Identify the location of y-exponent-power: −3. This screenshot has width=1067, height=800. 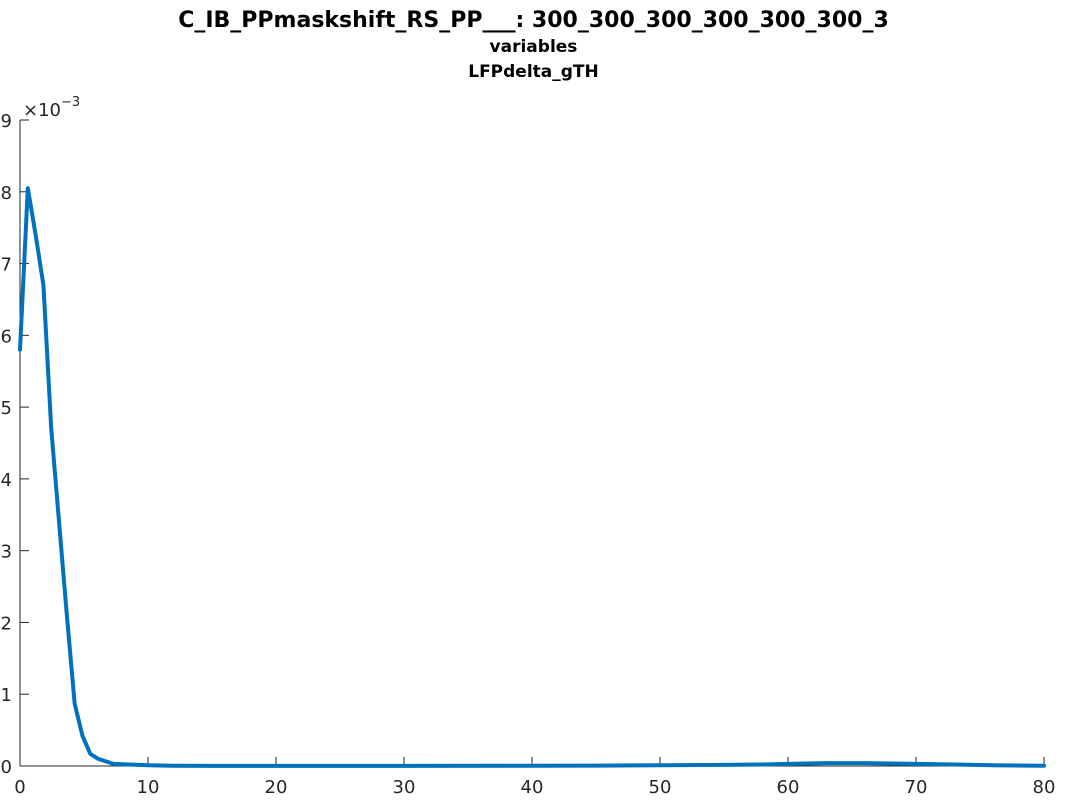
(70, 102).